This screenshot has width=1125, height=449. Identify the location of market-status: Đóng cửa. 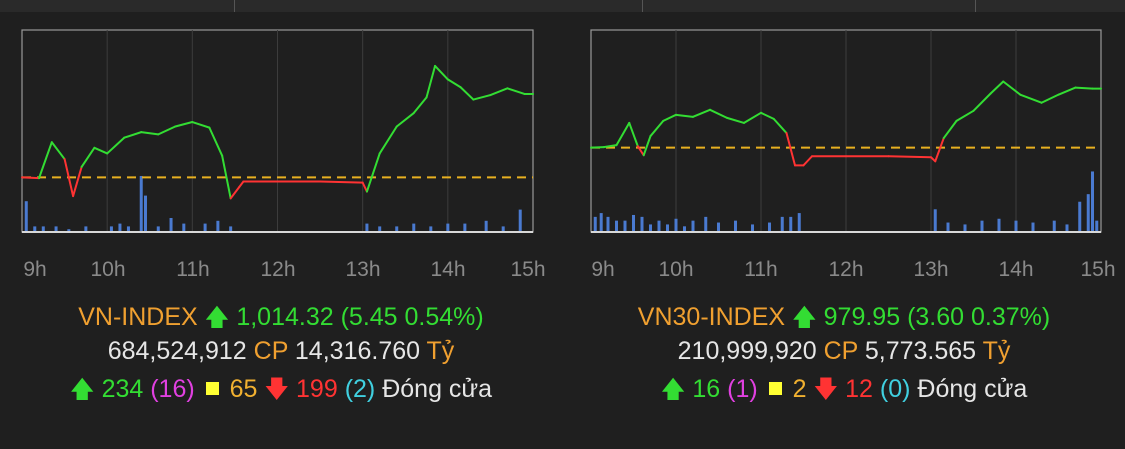
(437, 389).